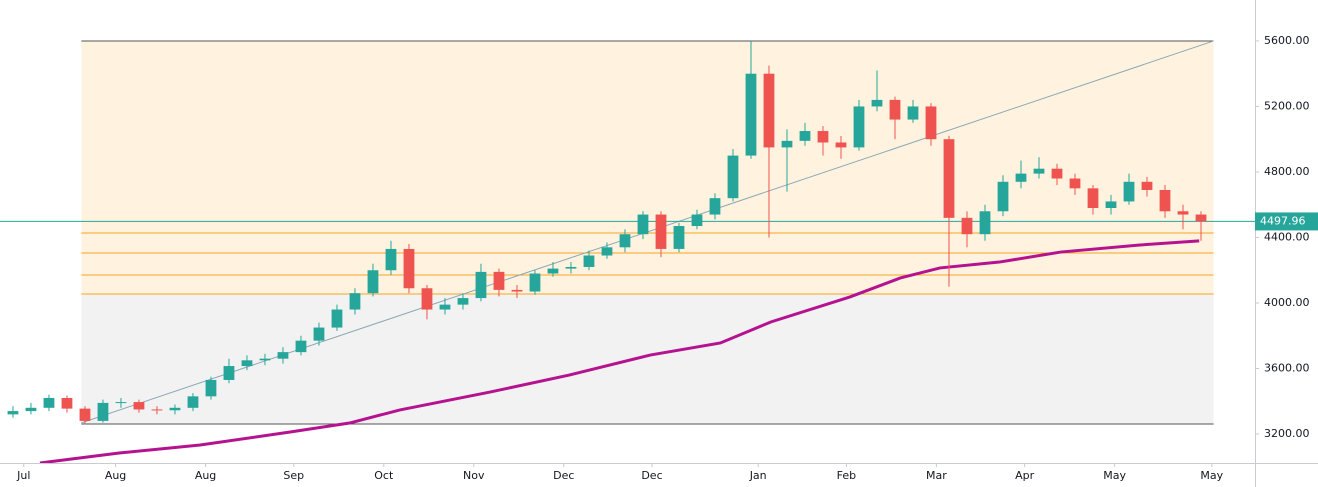 This screenshot has width=1318, height=487. Describe the element at coordinates (936, 475) in the screenshot. I see `x-tick-label: Mar` at that location.